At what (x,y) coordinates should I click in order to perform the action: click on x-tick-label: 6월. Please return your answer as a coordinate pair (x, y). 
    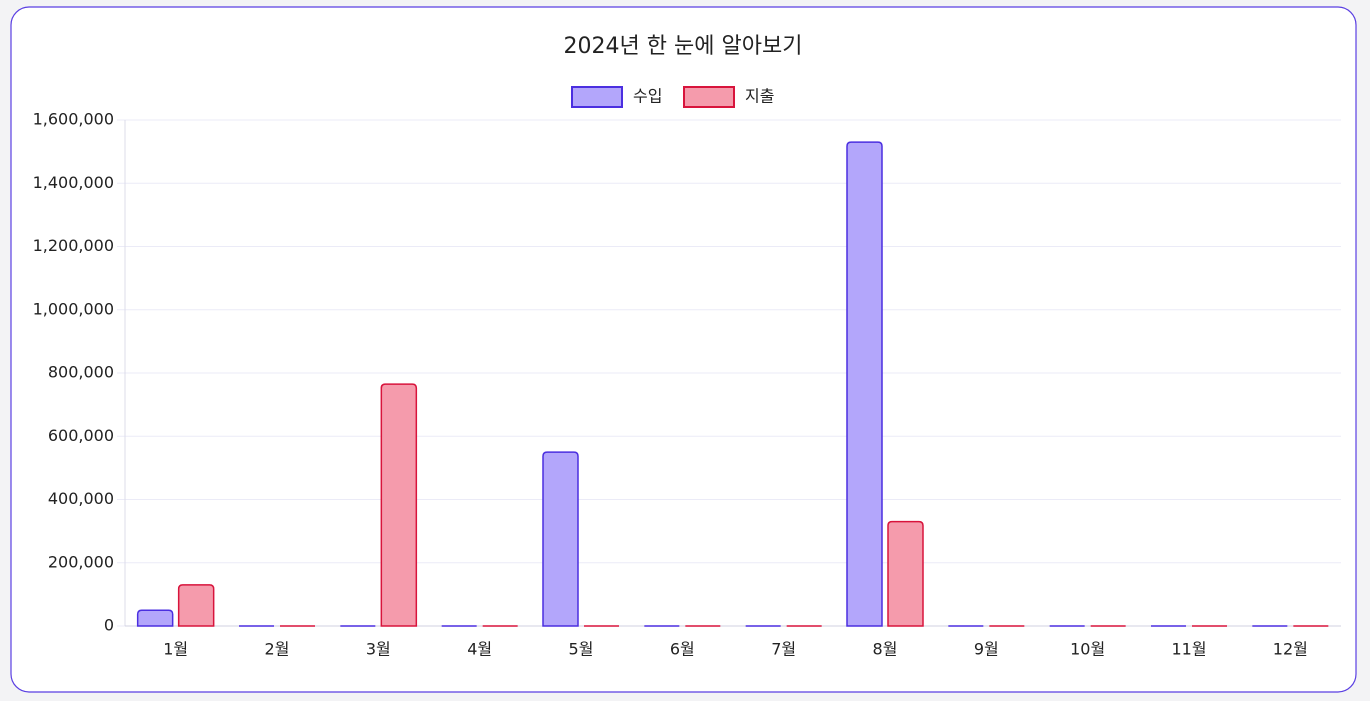
    Looking at the image, I should click on (682, 649).